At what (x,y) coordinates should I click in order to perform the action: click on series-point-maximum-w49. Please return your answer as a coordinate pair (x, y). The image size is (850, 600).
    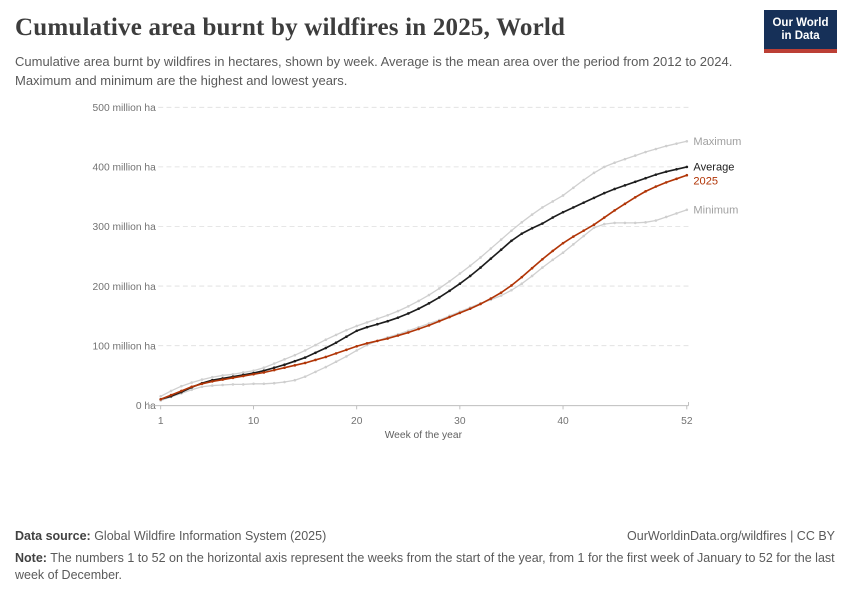
    Looking at the image, I should click on (656, 149).